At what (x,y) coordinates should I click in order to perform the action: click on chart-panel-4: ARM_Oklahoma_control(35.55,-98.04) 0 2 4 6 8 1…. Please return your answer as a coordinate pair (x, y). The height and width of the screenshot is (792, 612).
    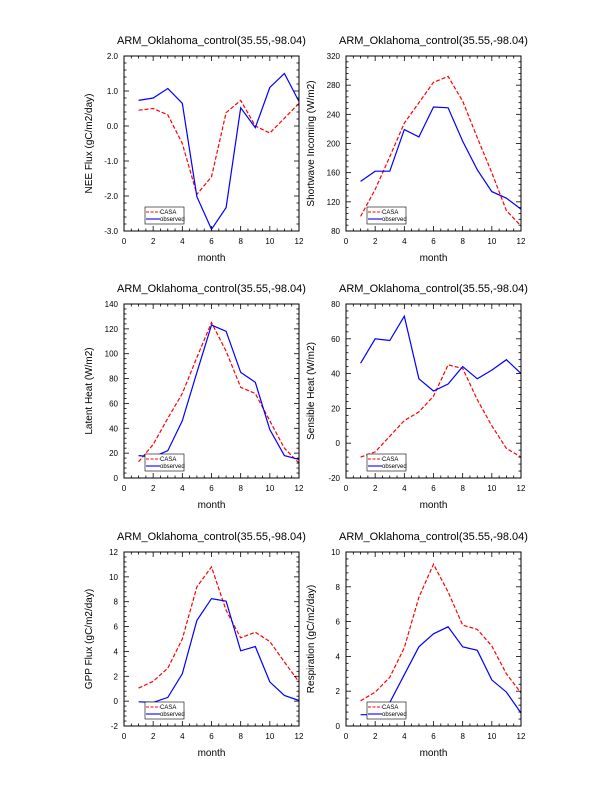
    Looking at the image, I should click on (417, 397).